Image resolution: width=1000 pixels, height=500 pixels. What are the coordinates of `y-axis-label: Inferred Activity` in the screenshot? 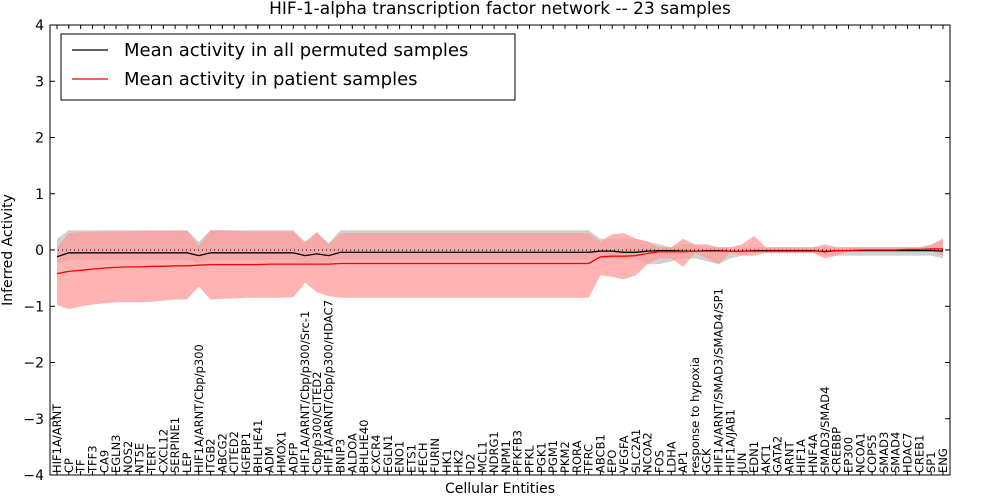 It's located at (8, 250).